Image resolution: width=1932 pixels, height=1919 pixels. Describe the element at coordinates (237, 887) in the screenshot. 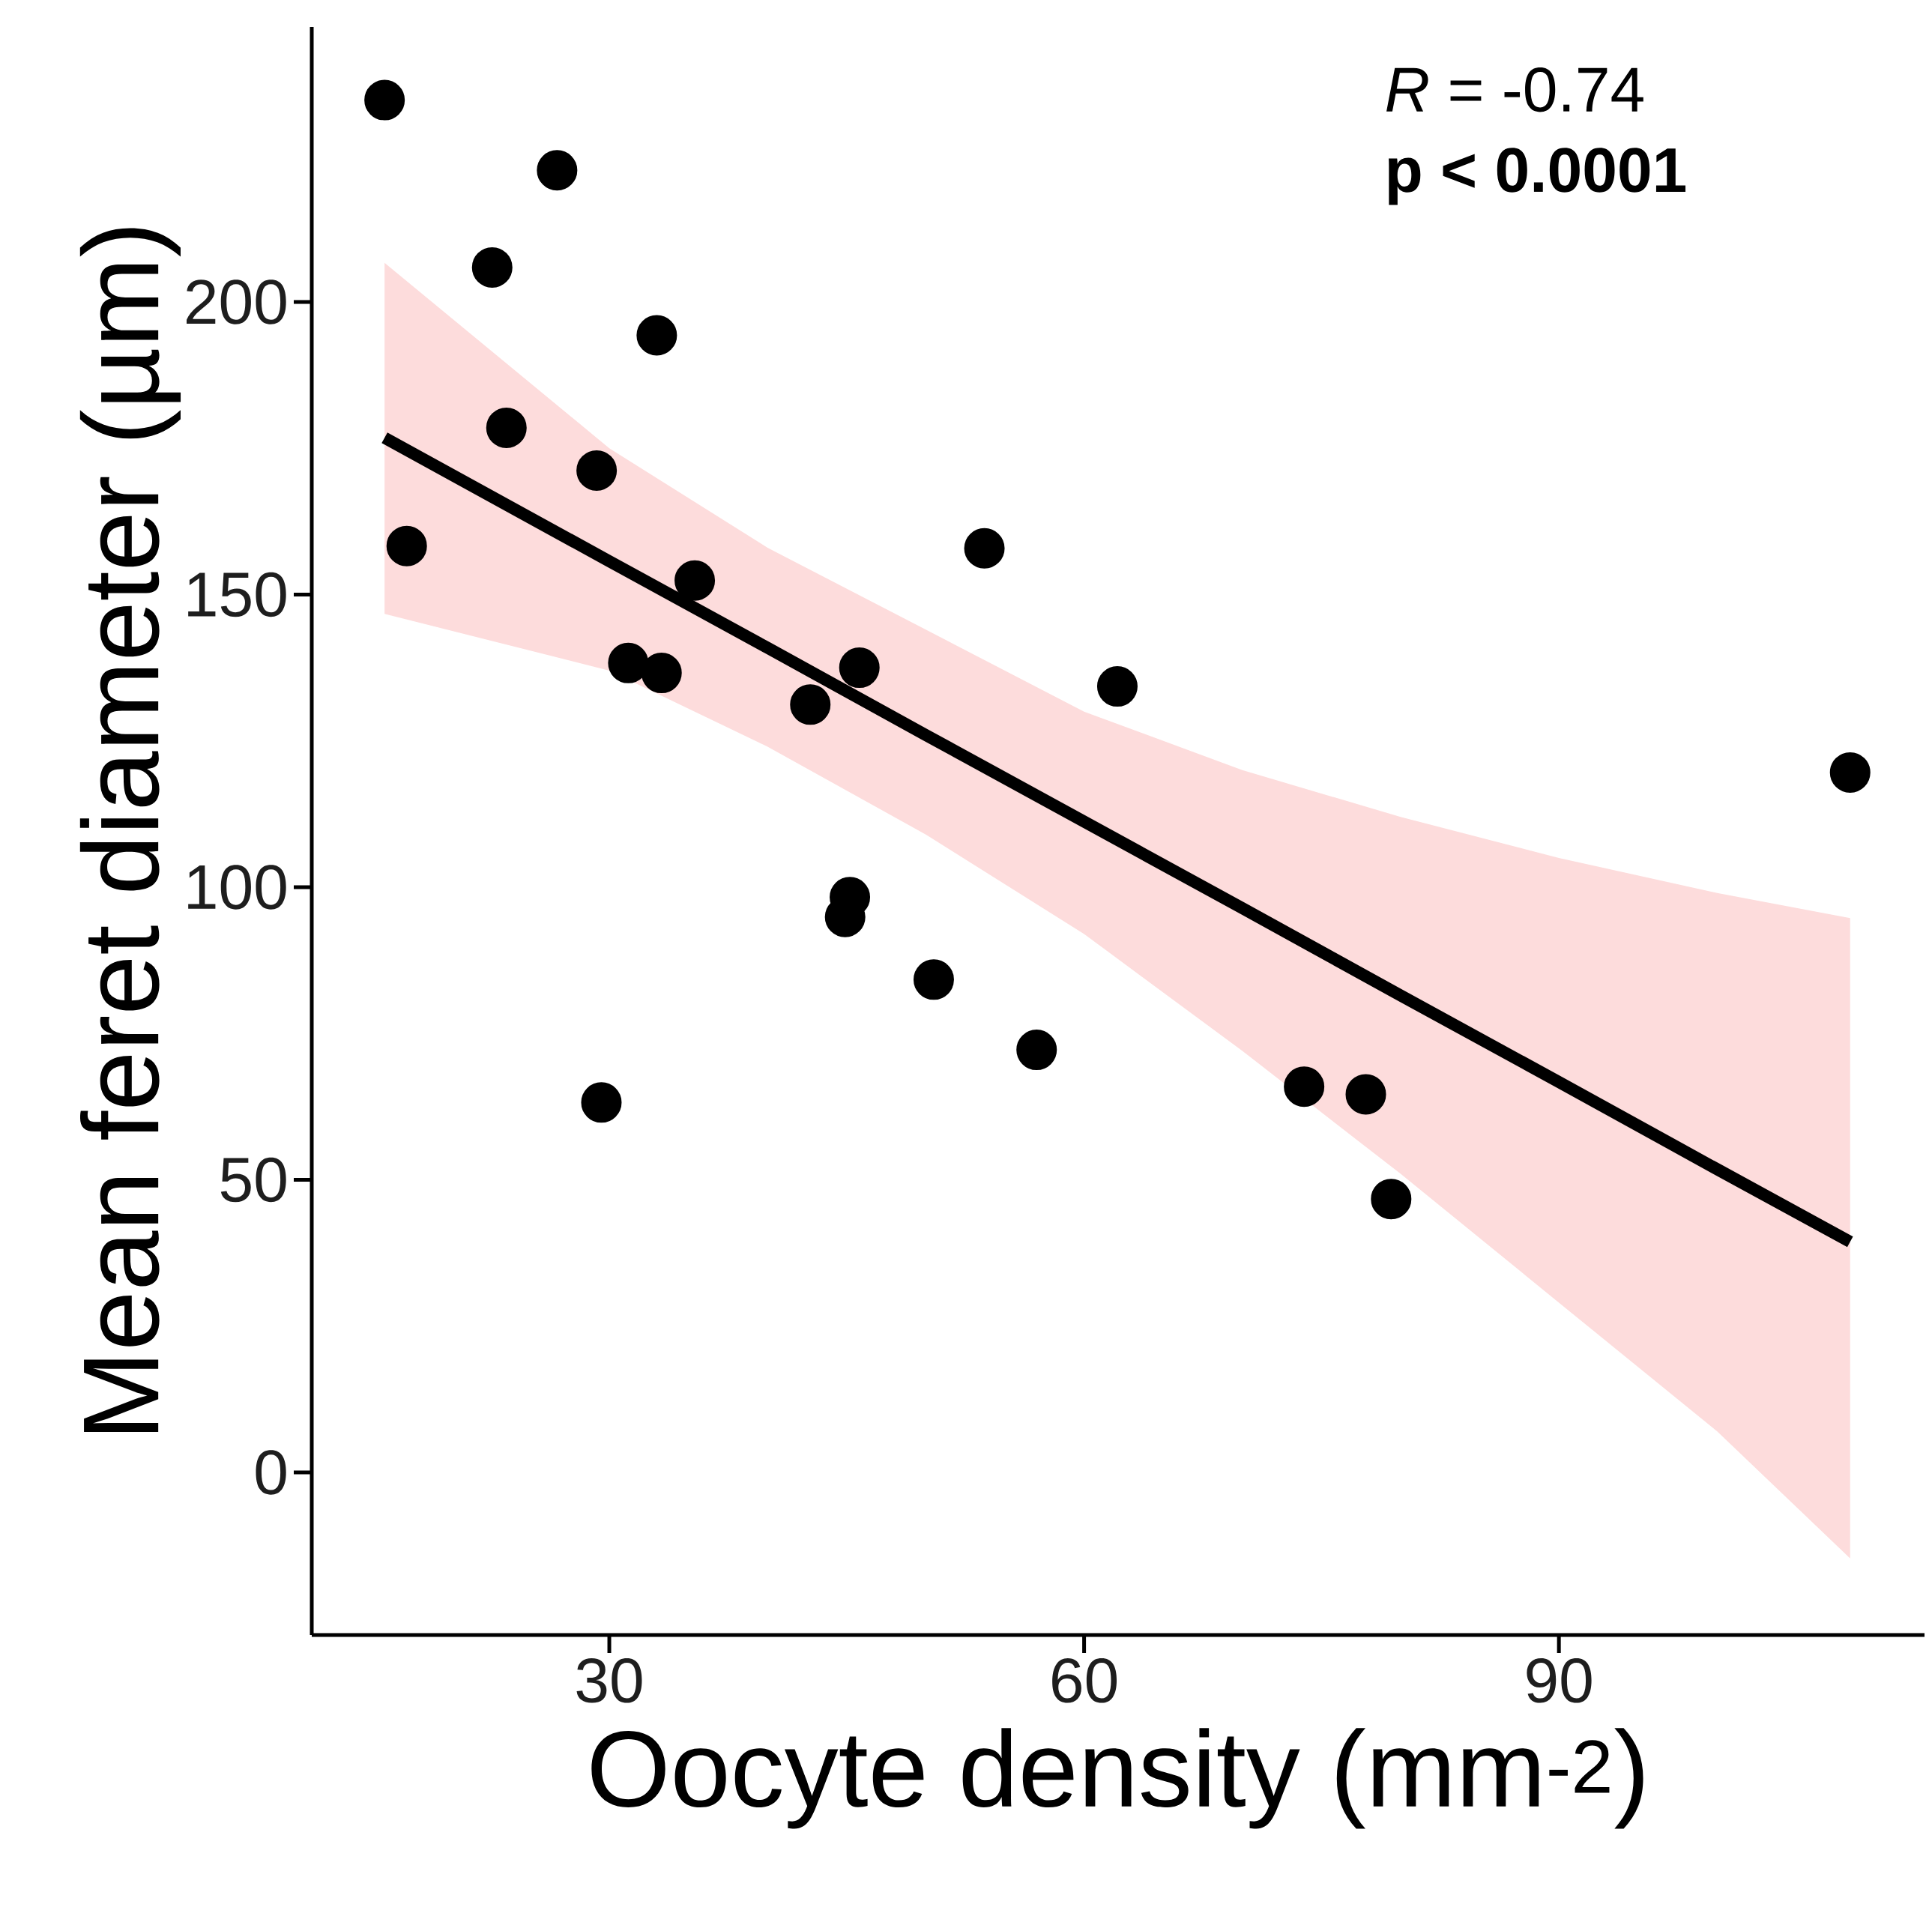

I see `y-tick-label: 100` at that location.